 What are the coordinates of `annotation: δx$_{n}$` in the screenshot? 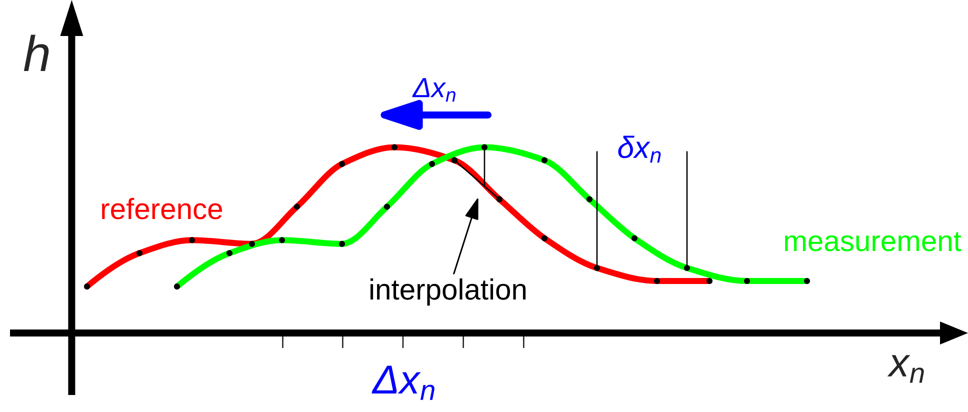 It's located at (639, 149).